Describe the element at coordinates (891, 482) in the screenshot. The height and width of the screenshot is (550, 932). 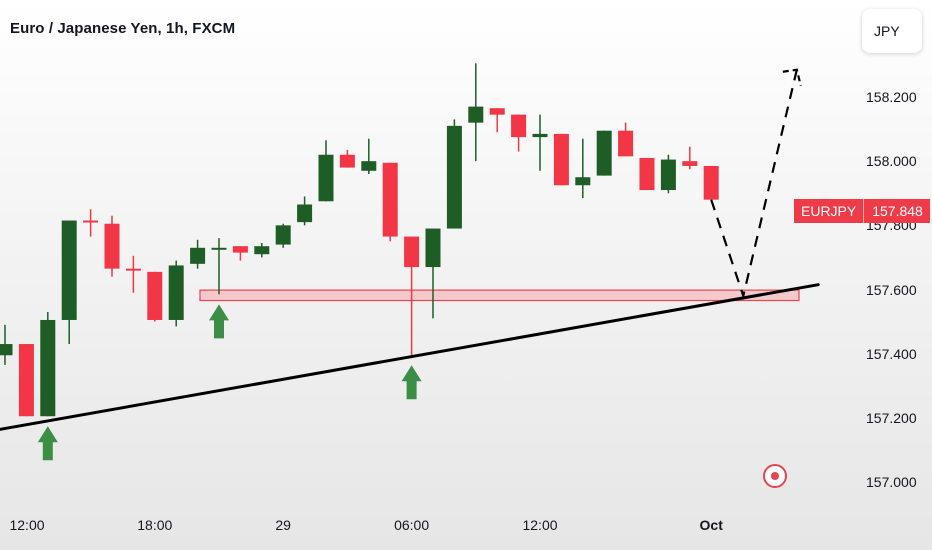
I see `price-tick-label: 157.000` at that location.